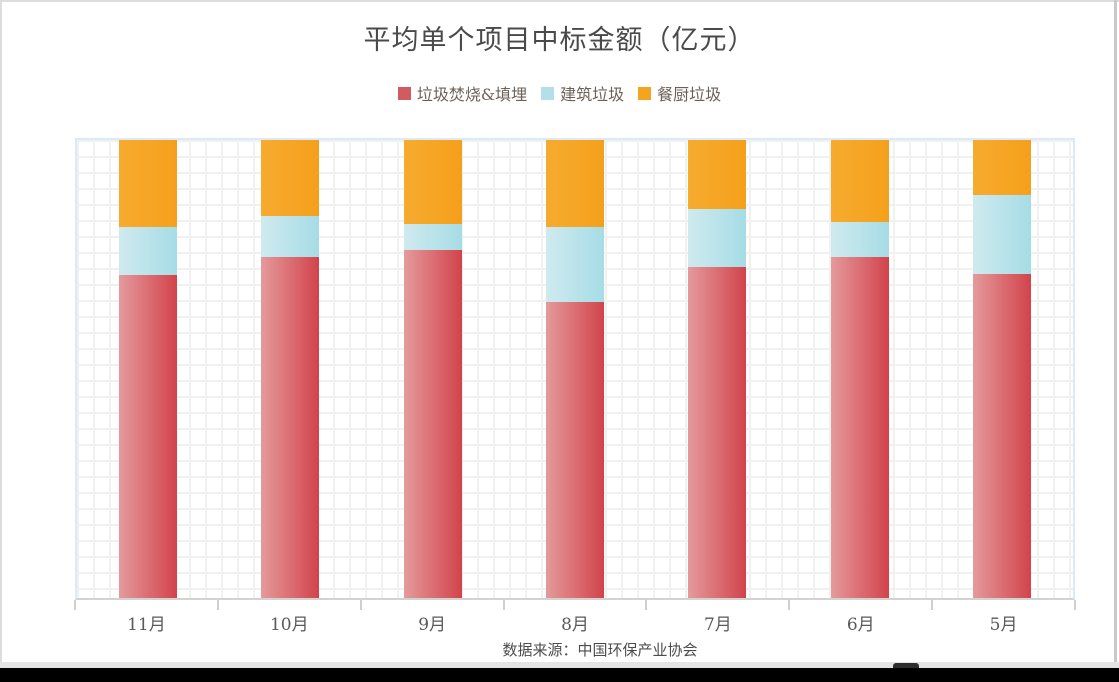 Image resolution: width=1119 pixels, height=682 pixels. I want to click on bar-column-8月, so click(575, 369).